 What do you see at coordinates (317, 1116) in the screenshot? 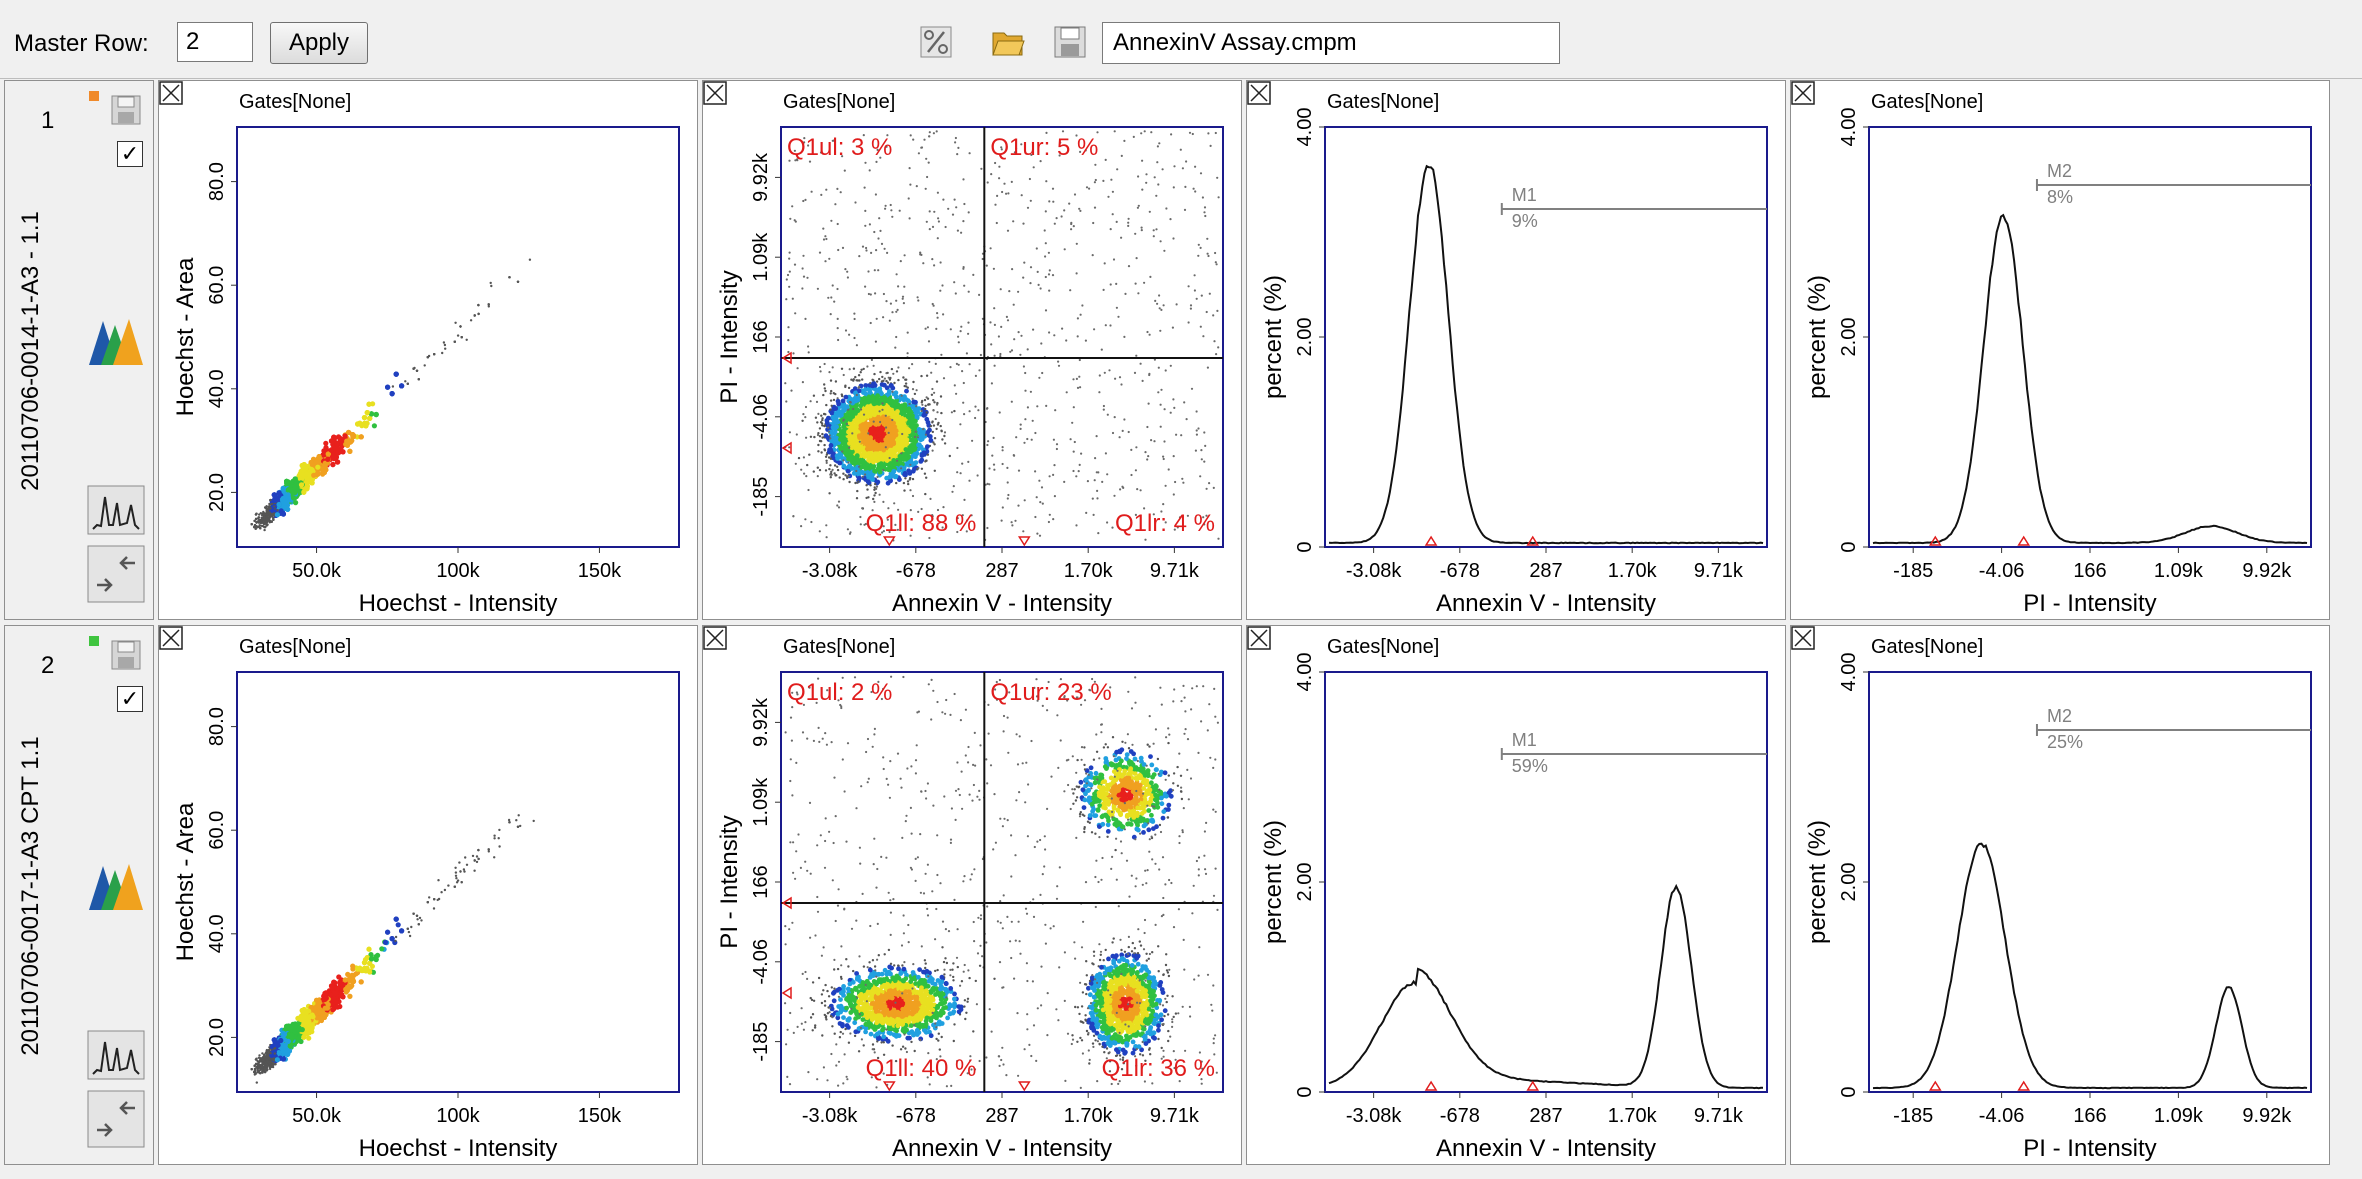
I see `x-tick-label: 50.0k` at bounding box center [317, 1116].